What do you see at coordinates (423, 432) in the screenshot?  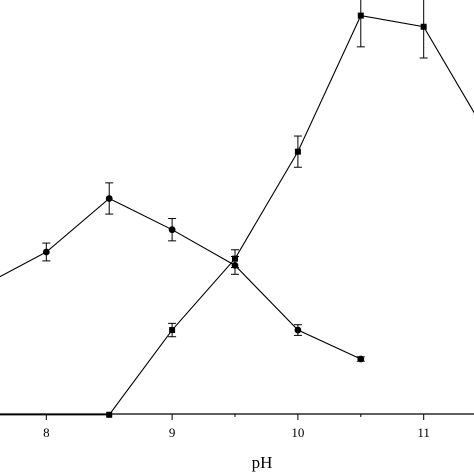 I see `x-tick-label: 11` at bounding box center [423, 432].